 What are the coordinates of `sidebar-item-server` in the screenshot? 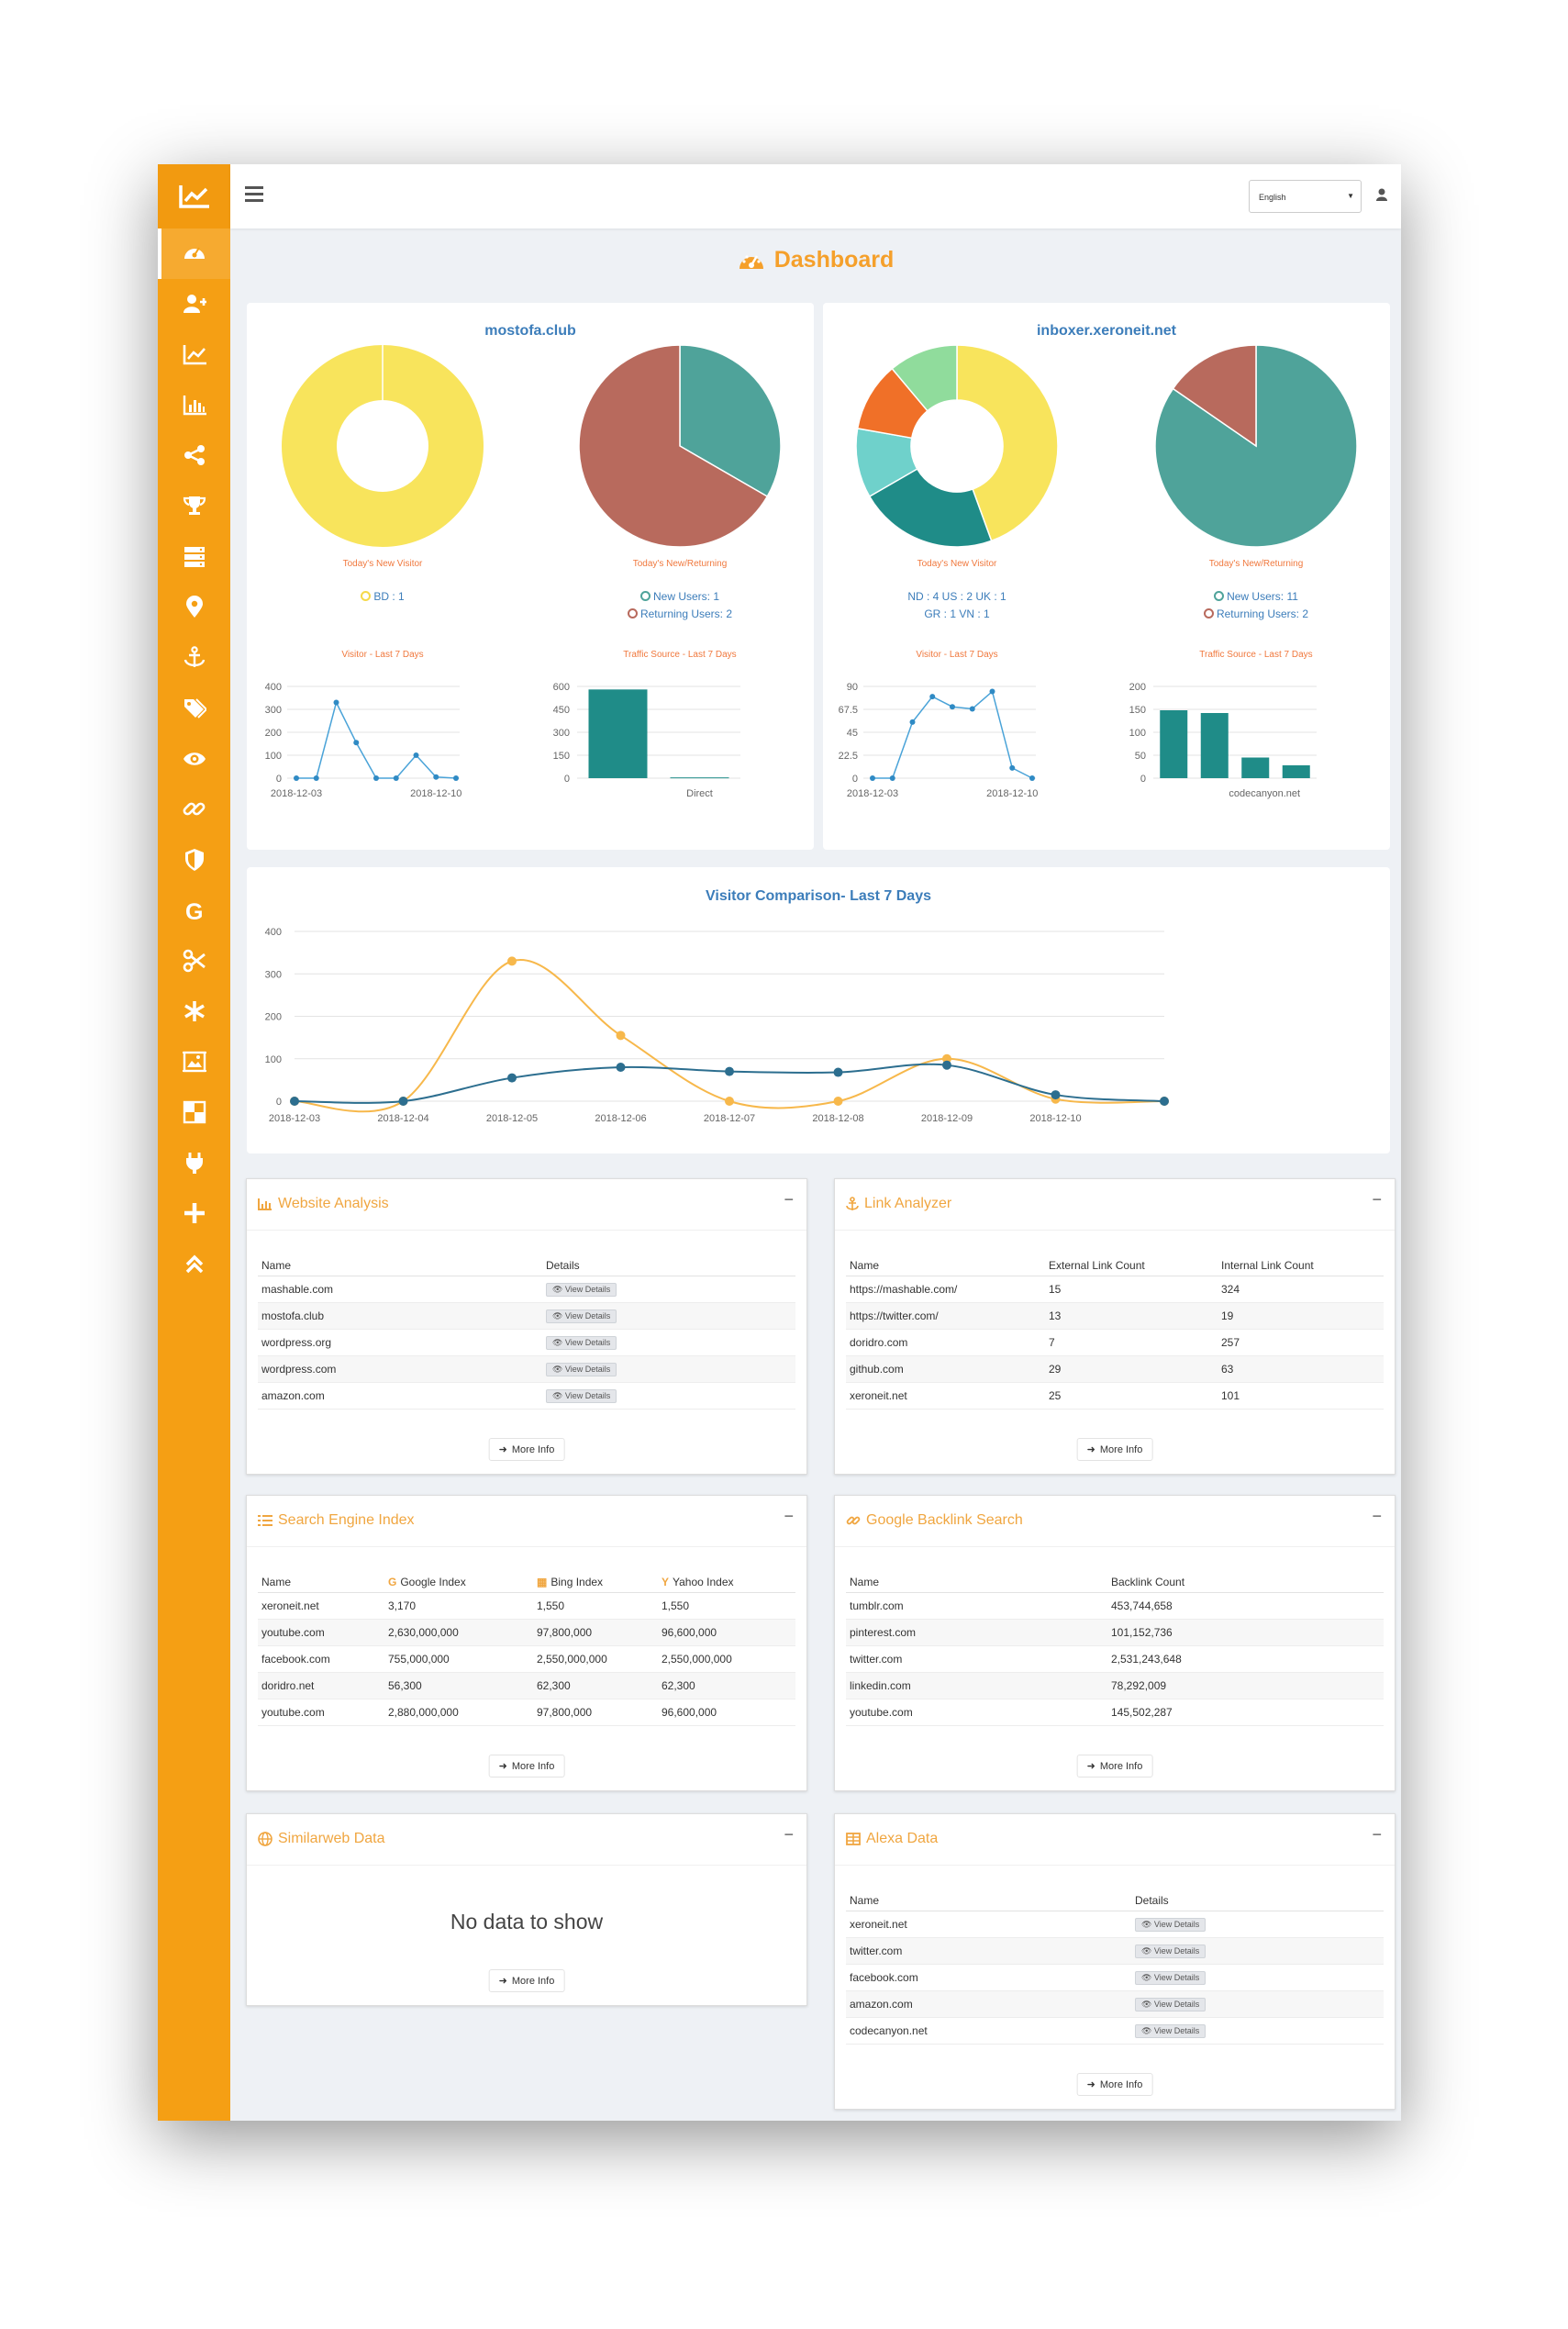 It's located at (194, 556).